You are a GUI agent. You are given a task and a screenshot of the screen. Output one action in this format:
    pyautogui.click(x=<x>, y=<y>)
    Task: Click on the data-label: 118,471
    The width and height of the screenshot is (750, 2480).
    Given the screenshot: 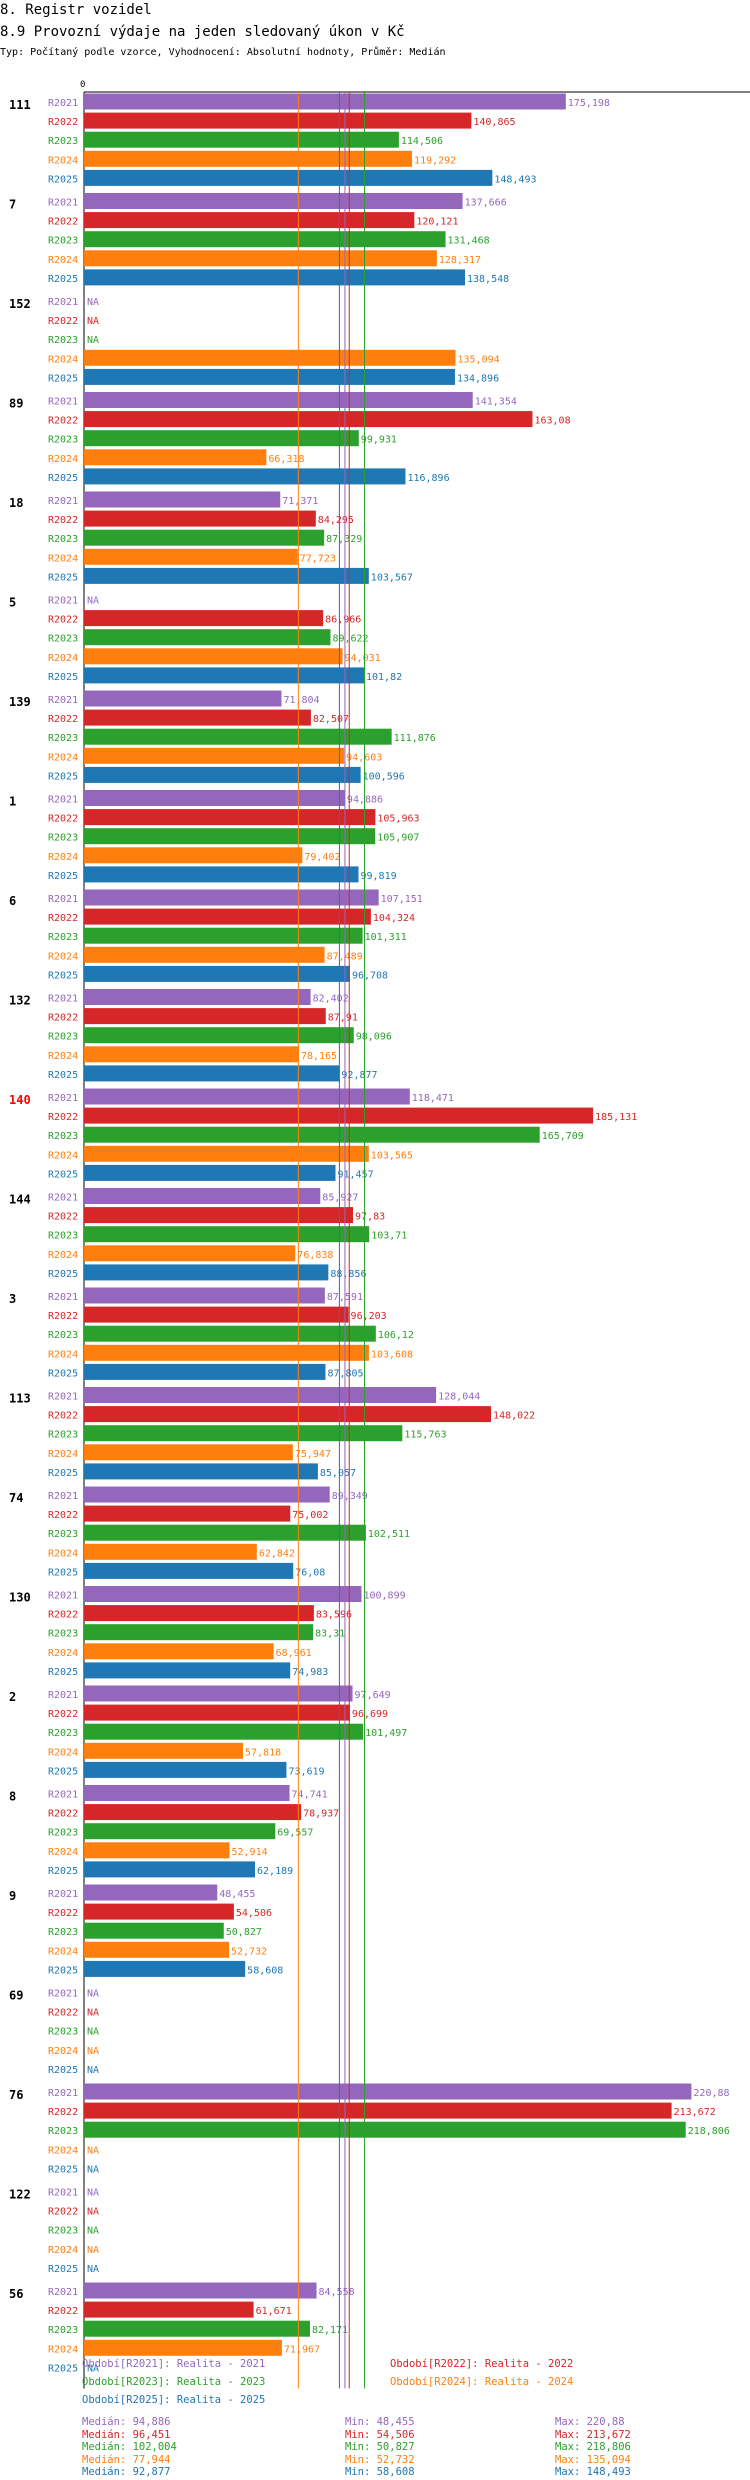 What is the action you would take?
    pyautogui.click(x=433, y=1098)
    